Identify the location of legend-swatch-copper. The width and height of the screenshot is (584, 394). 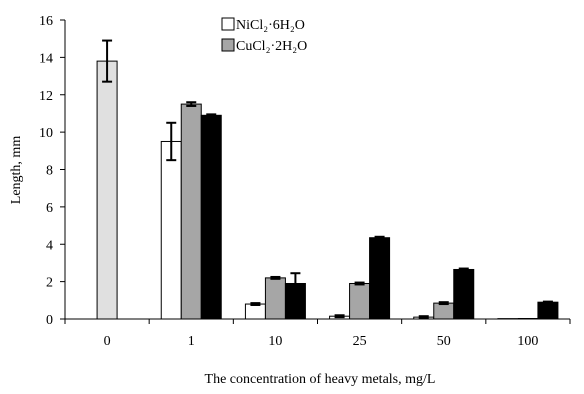
(228, 45).